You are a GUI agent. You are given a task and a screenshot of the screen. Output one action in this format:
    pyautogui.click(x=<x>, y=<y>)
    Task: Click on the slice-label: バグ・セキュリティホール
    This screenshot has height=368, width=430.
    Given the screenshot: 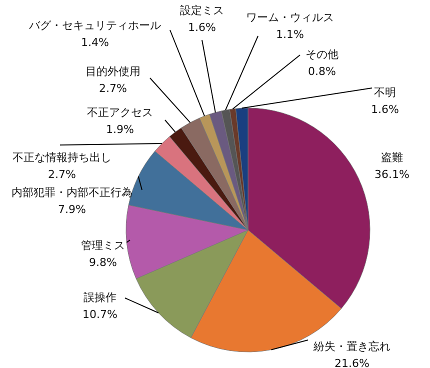 What is the action you would take?
    pyautogui.click(x=94, y=25)
    